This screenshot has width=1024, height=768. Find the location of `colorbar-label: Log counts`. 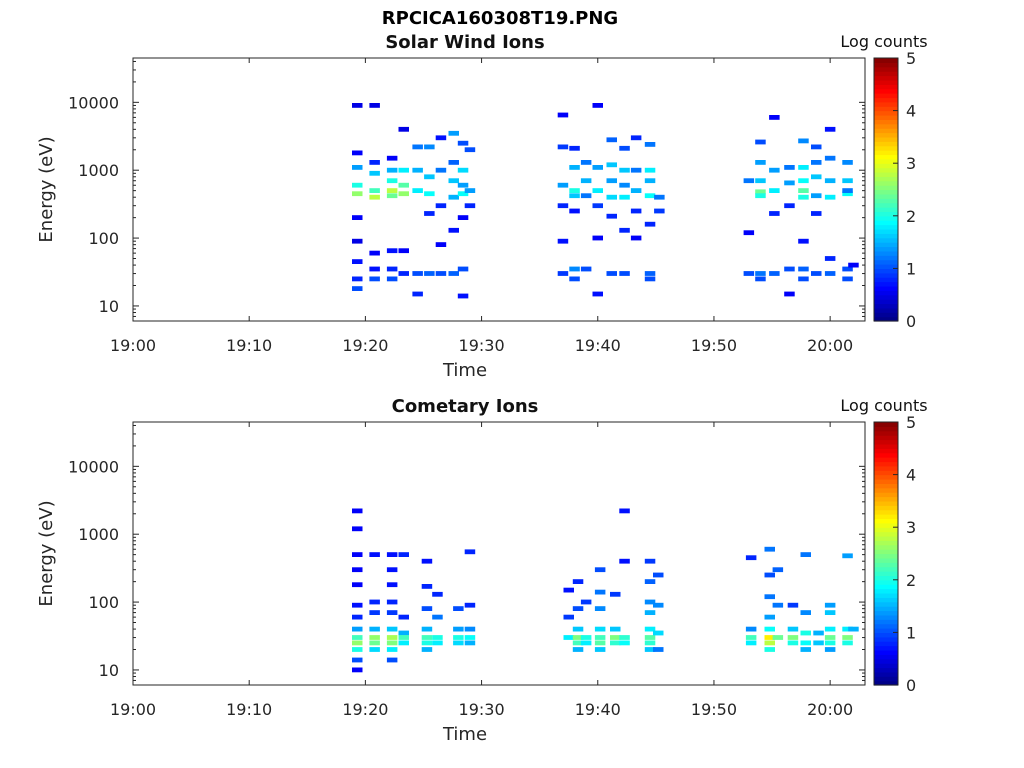

colorbar-label: Log counts is located at coordinates (883, 41).